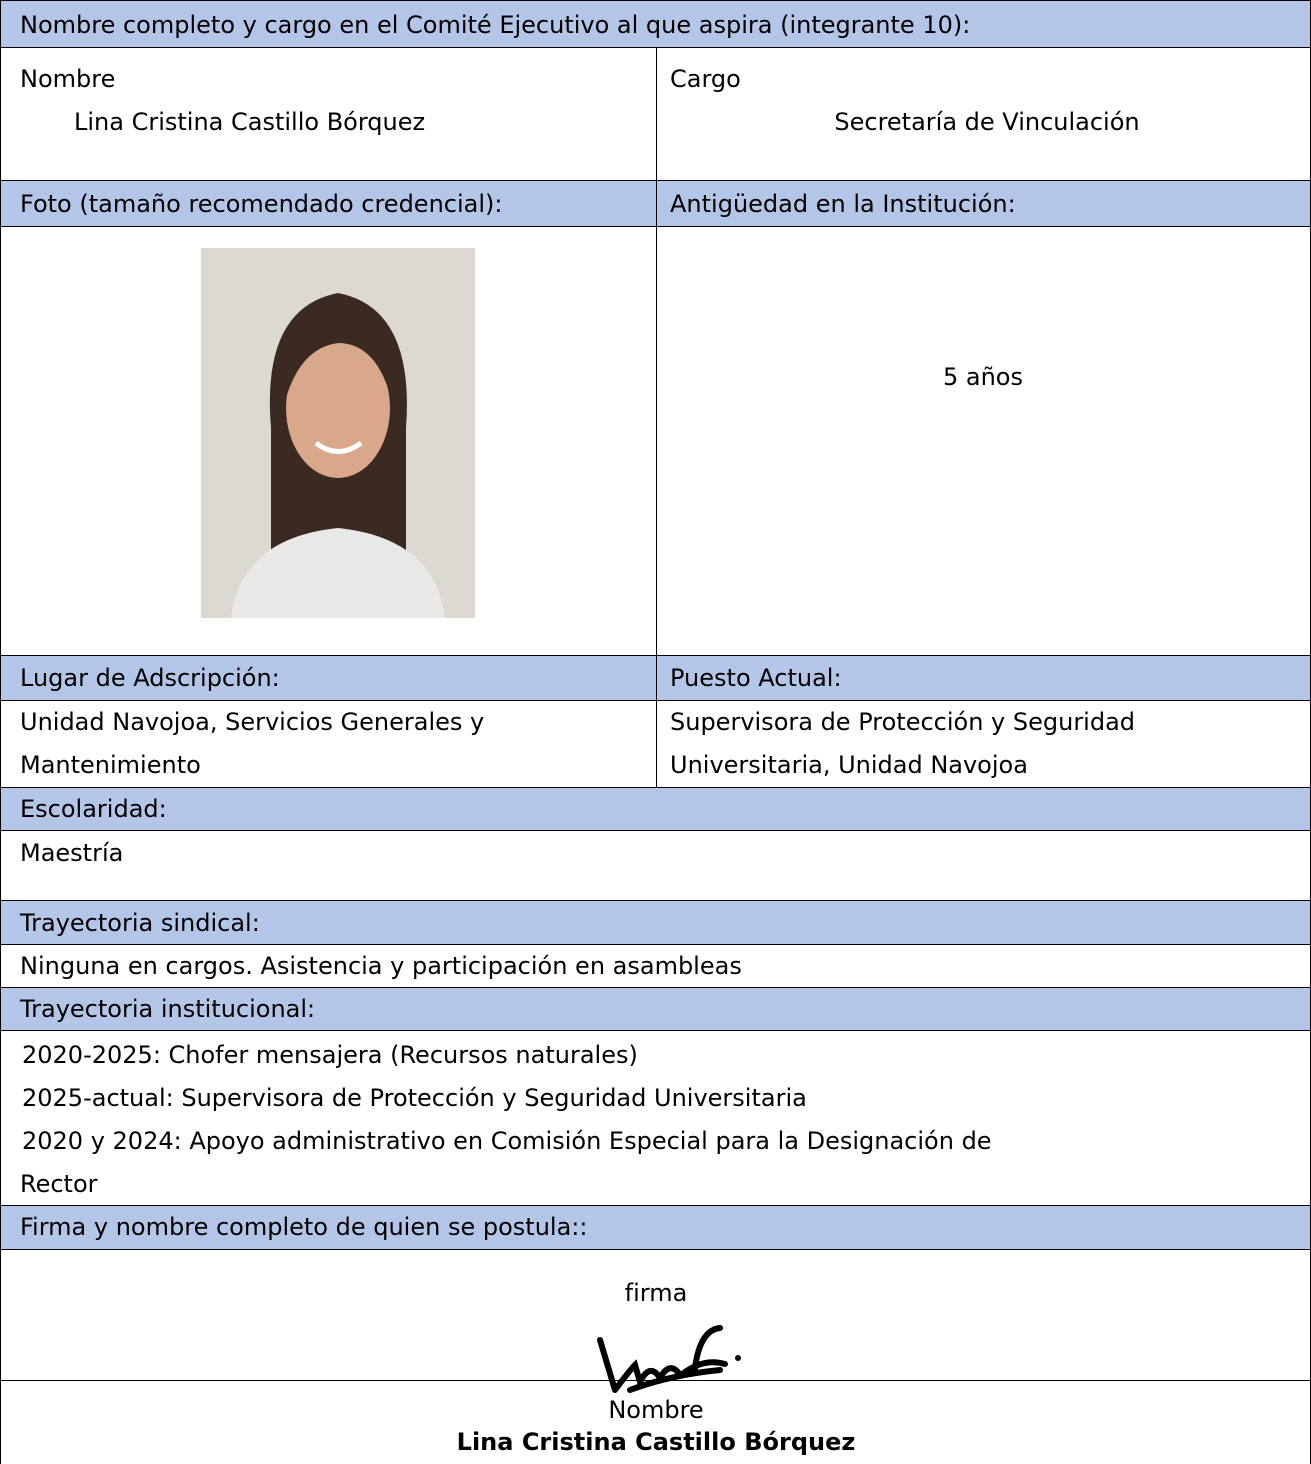 The image size is (1311, 1464). Describe the element at coordinates (110, 765) in the screenshot. I see `value: Mantenimiento` at that location.